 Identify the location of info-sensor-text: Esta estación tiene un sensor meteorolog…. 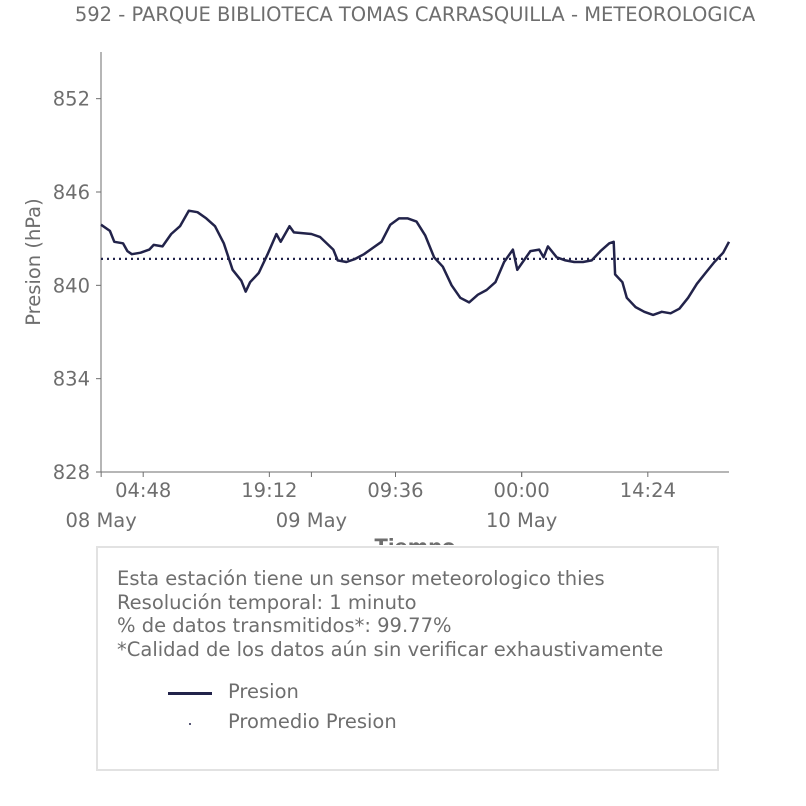
(361, 578).